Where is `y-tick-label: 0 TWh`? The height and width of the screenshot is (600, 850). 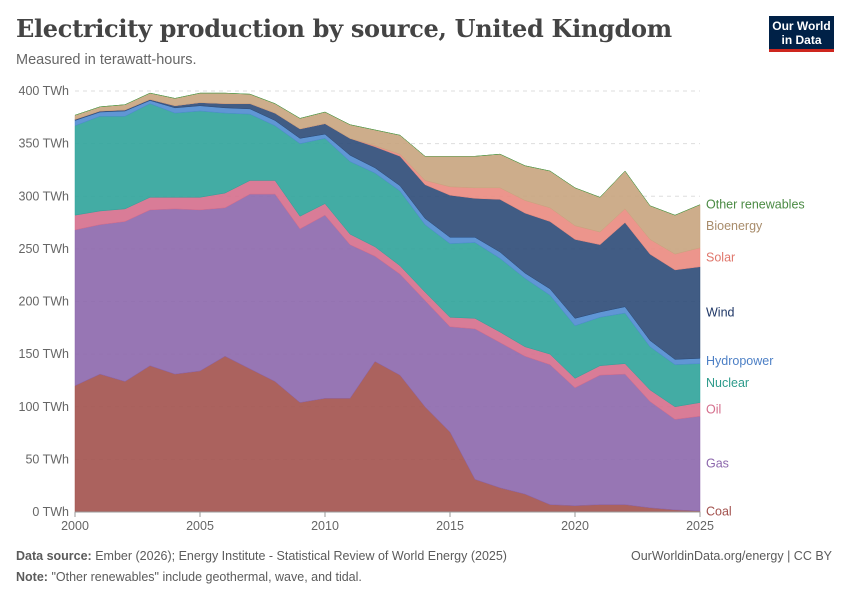
y-tick-label: 0 TWh is located at coordinates (50, 512).